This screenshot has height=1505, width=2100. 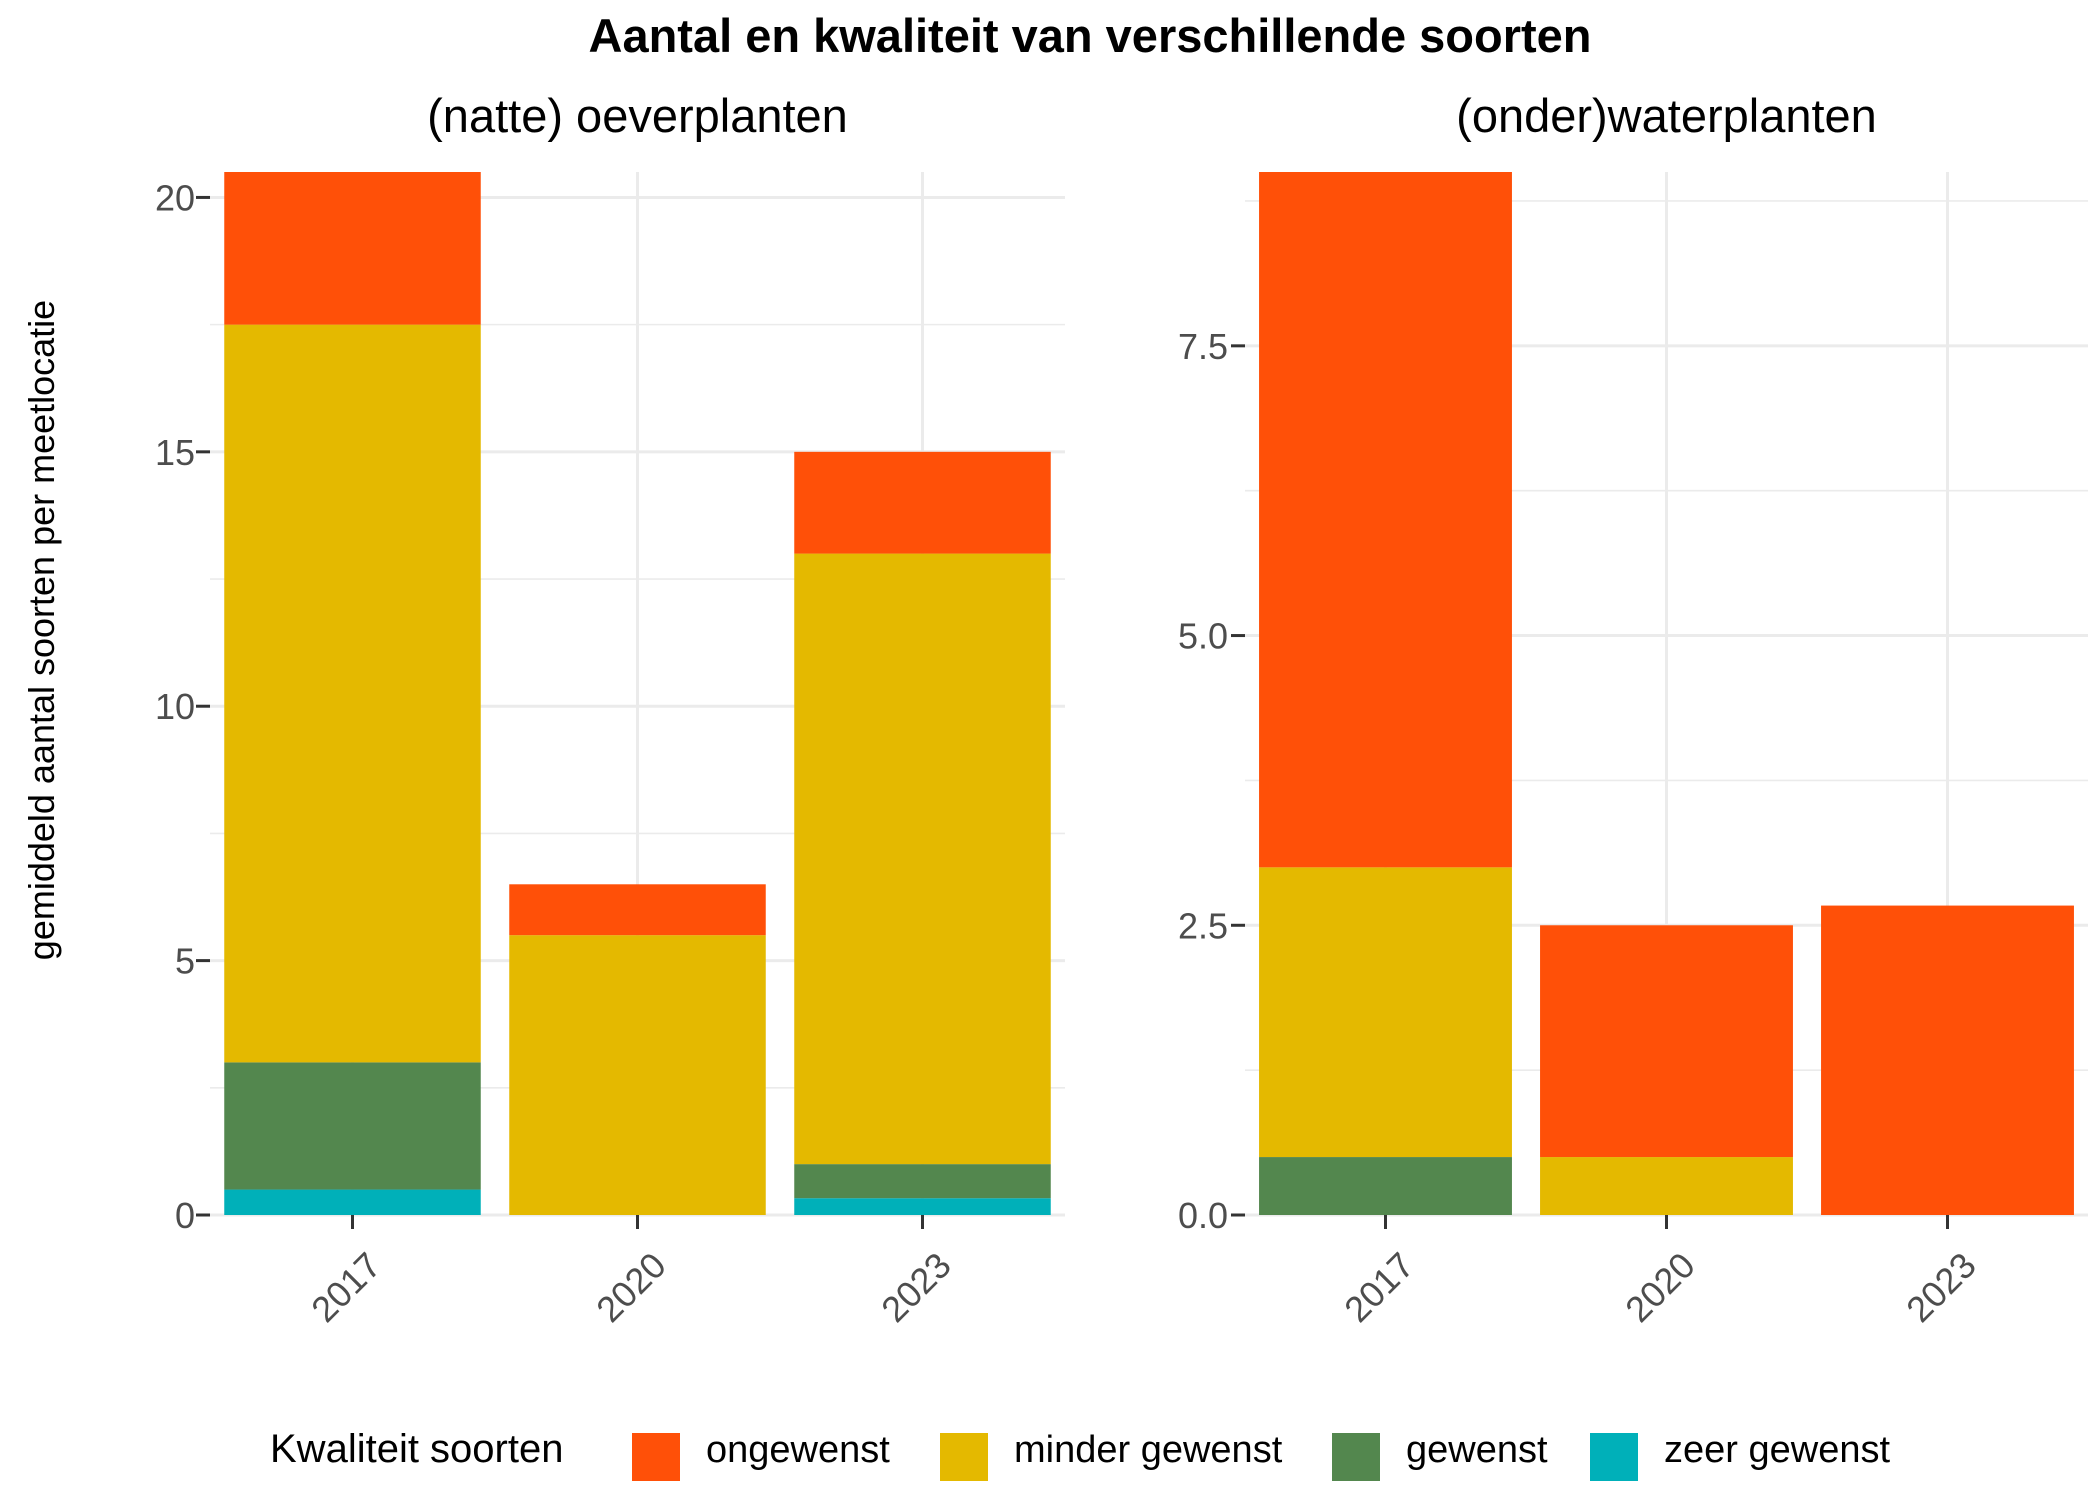 I want to click on y-tick-label: 5.0, so click(x=1203, y=636).